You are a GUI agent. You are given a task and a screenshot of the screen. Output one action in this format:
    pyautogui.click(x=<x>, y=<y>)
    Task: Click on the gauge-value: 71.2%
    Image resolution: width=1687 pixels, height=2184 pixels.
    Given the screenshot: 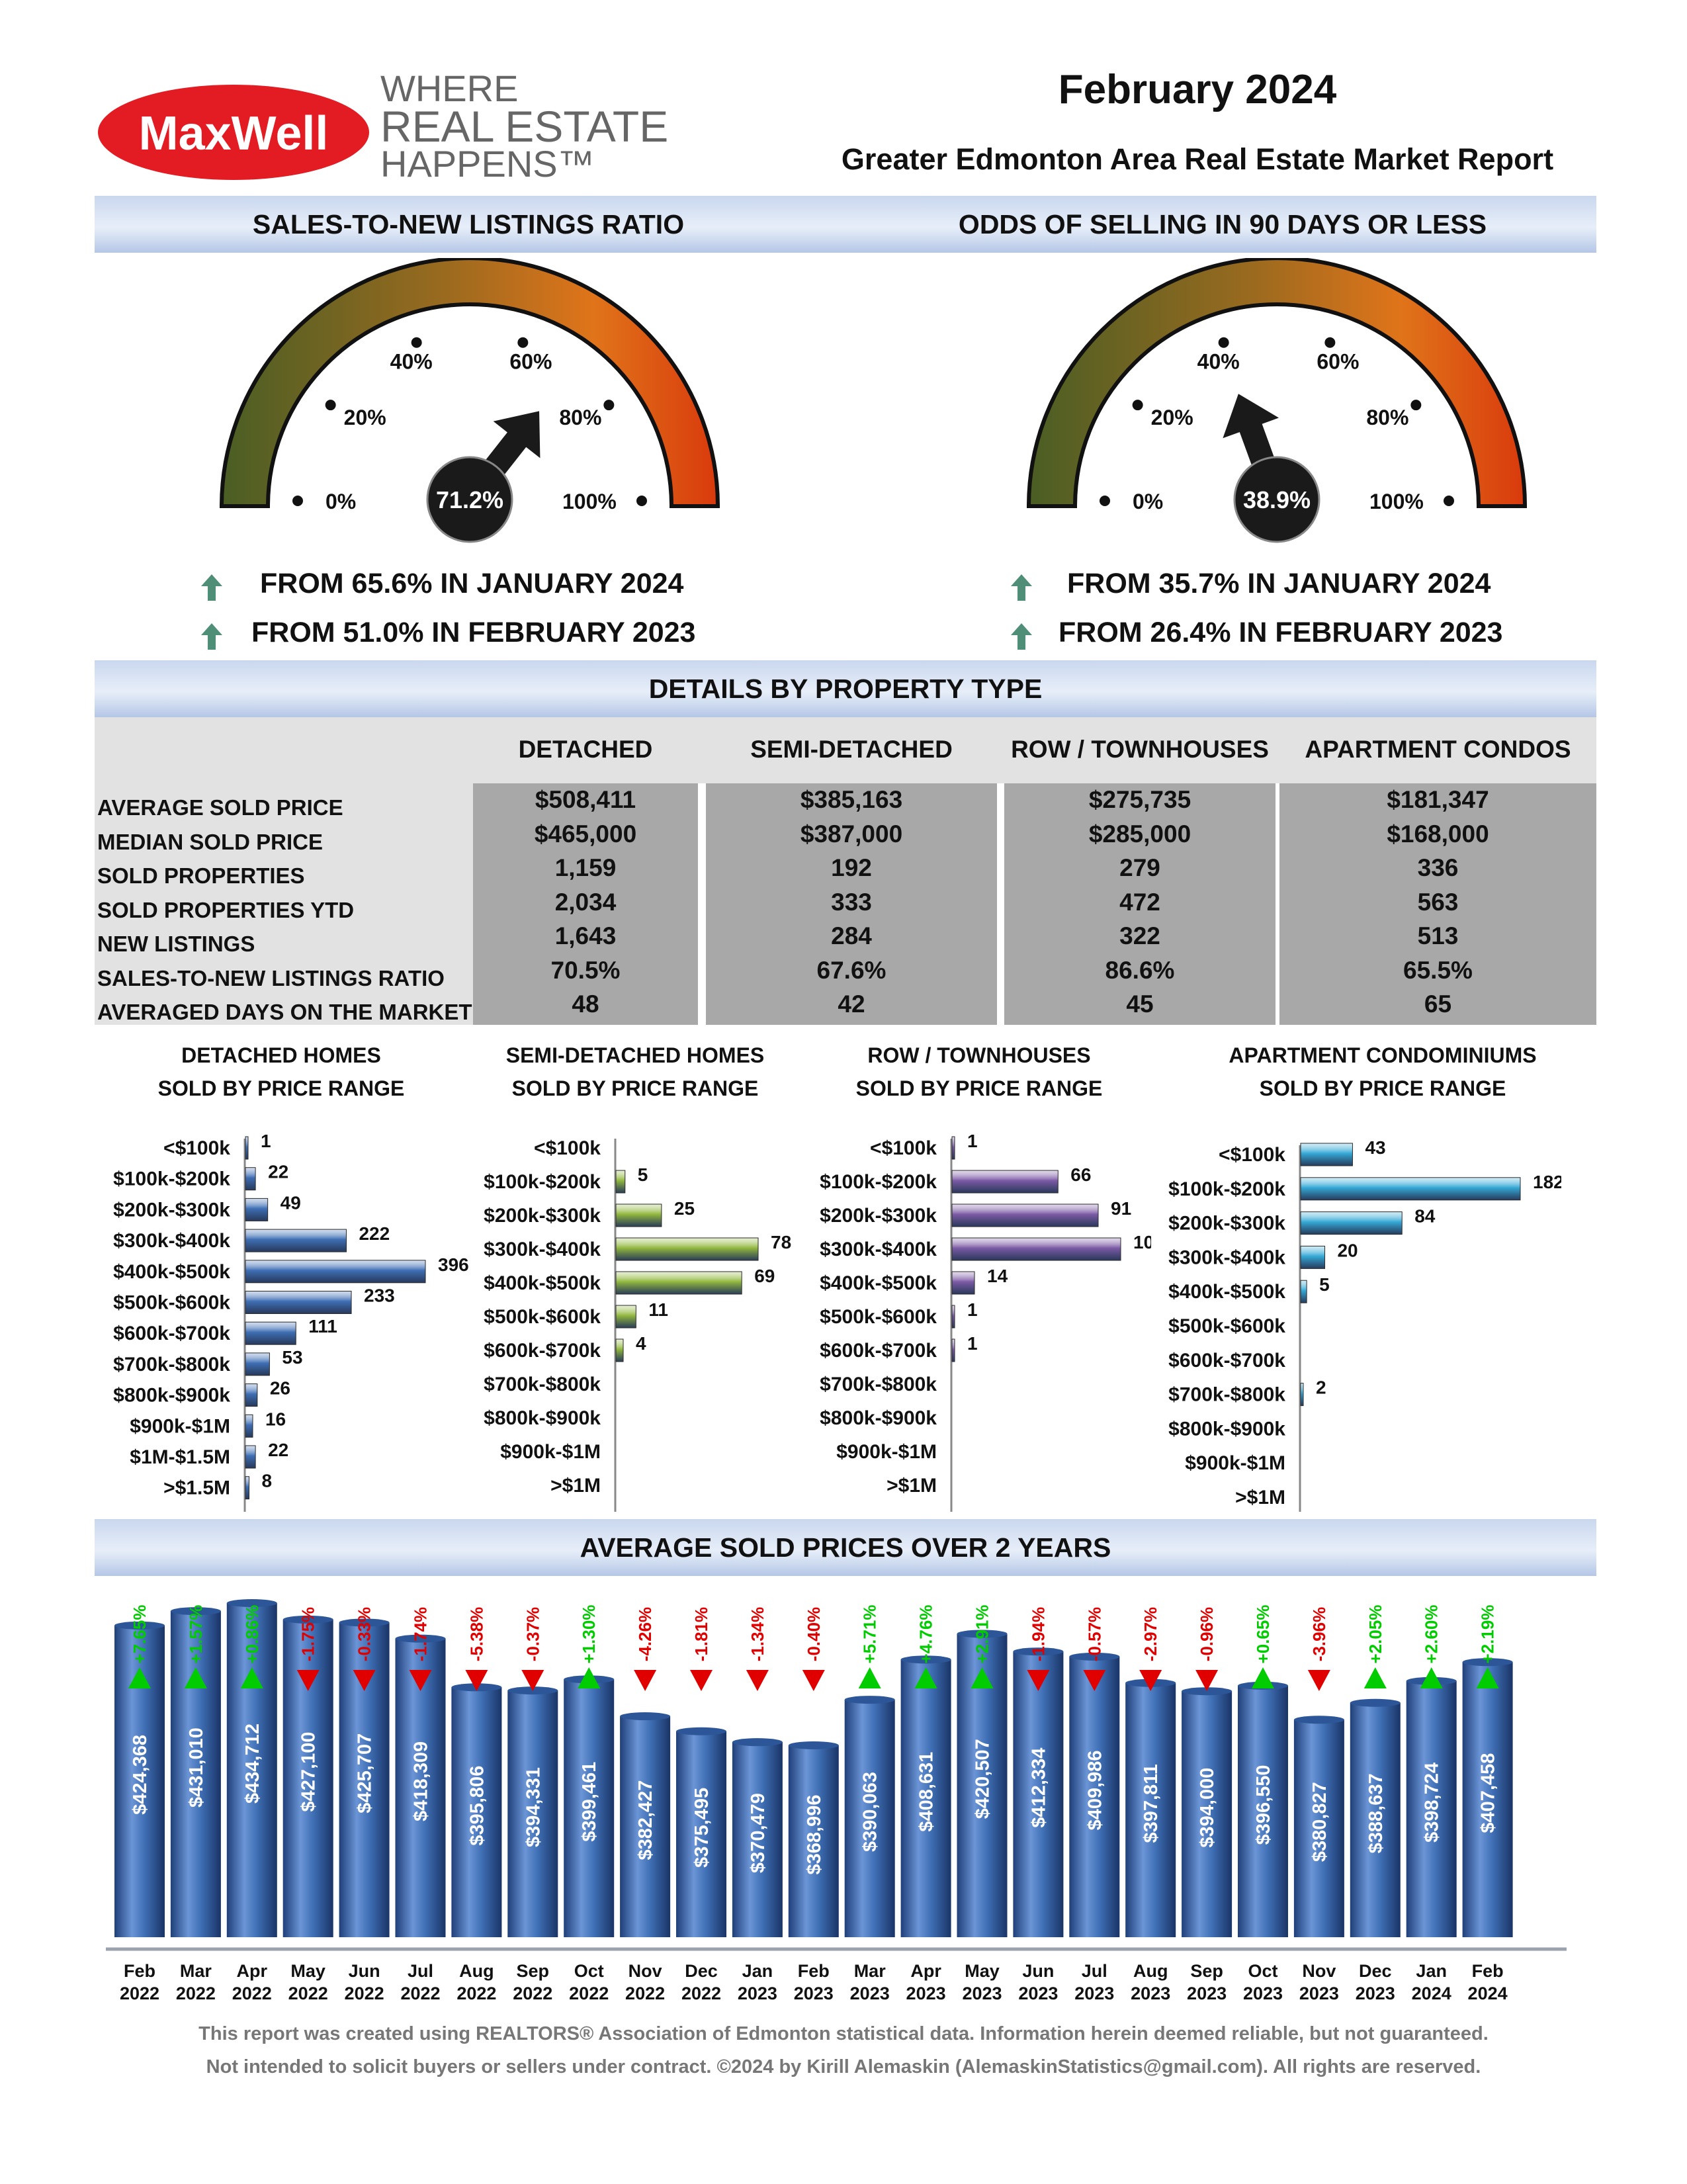 What is the action you would take?
    pyautogui.click(x=469, y=500)
    